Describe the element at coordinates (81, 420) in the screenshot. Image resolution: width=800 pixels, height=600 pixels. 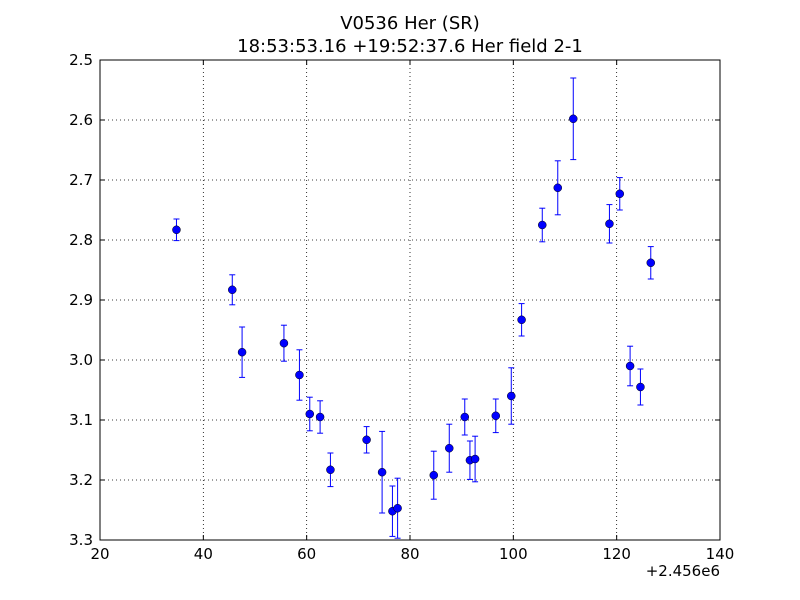
I see `y-tick-label: 3.1` at that location.